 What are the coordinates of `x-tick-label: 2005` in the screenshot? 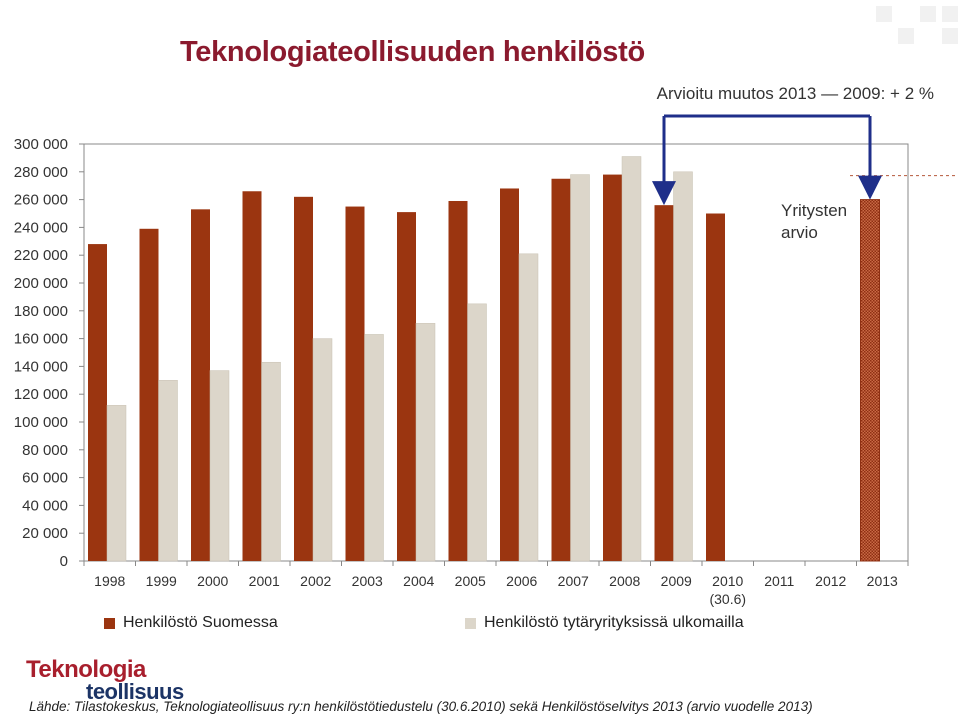 It's located at (470, 581).